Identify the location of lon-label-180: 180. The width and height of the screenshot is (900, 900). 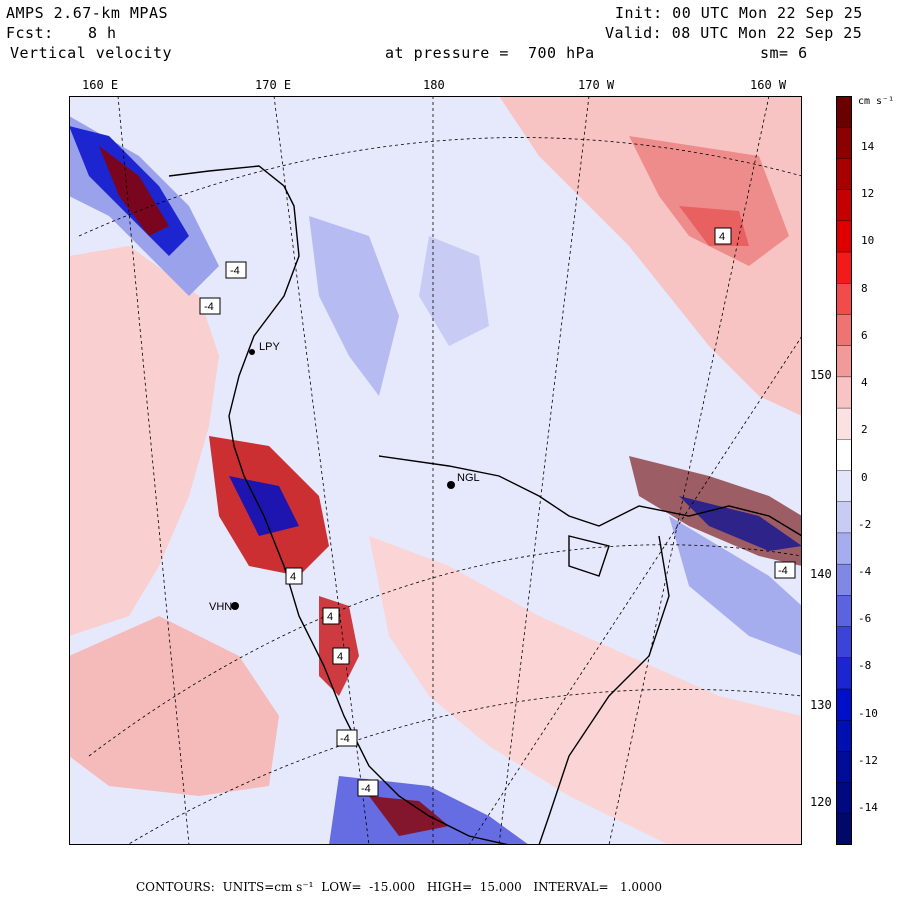
(434, 85).